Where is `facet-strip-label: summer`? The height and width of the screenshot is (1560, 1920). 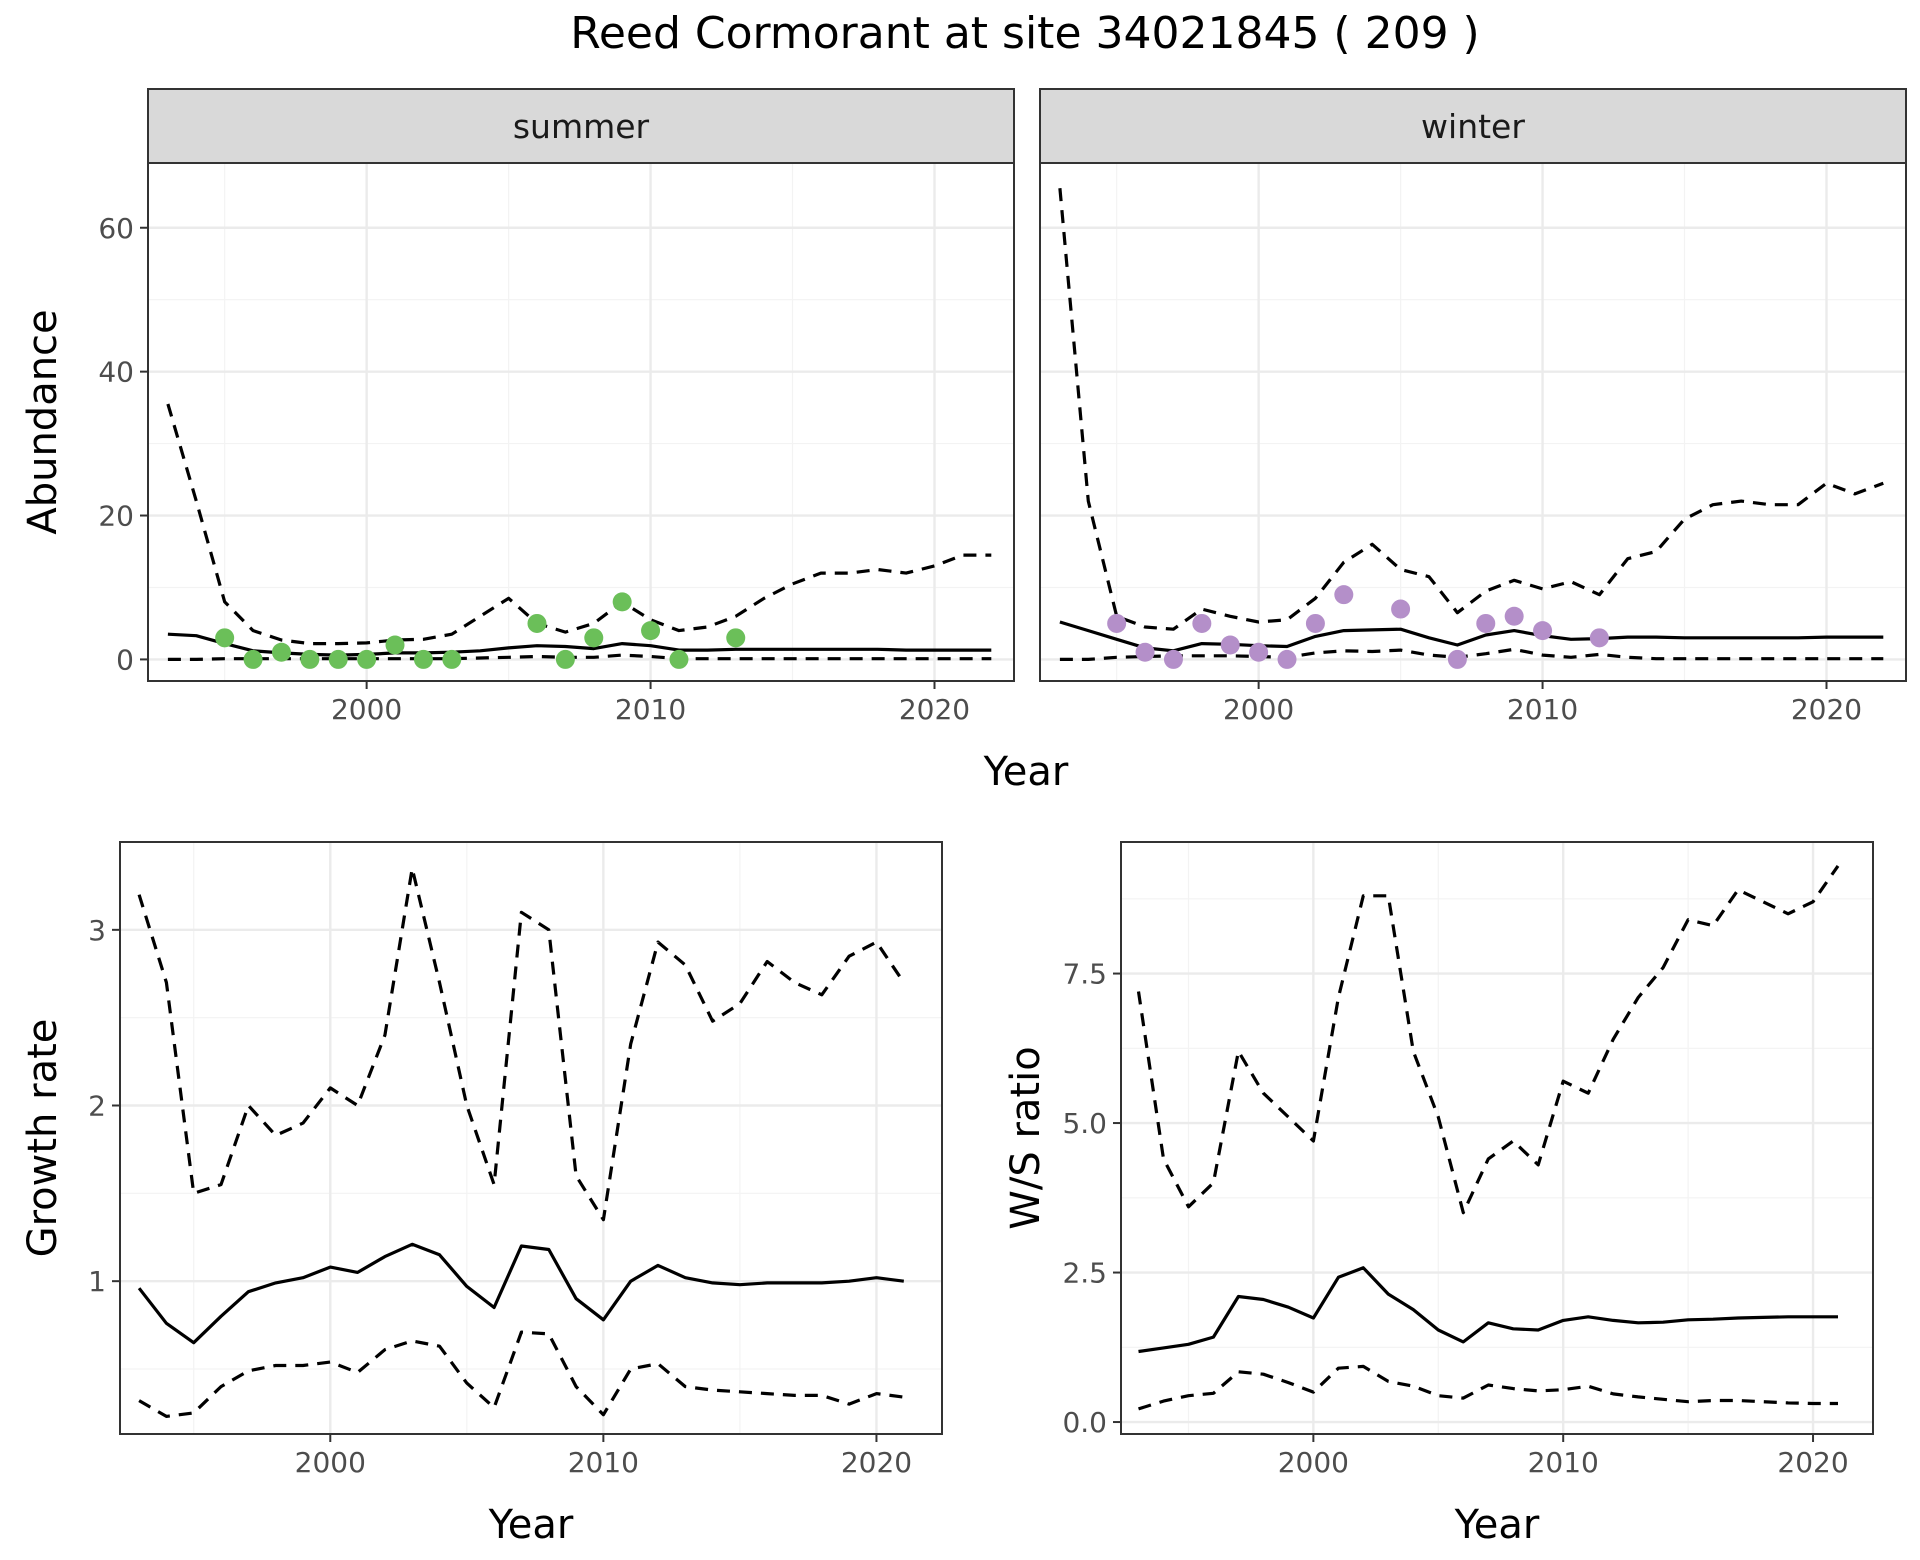 facet-strip-label: summer is located at coordinates (581, 126).